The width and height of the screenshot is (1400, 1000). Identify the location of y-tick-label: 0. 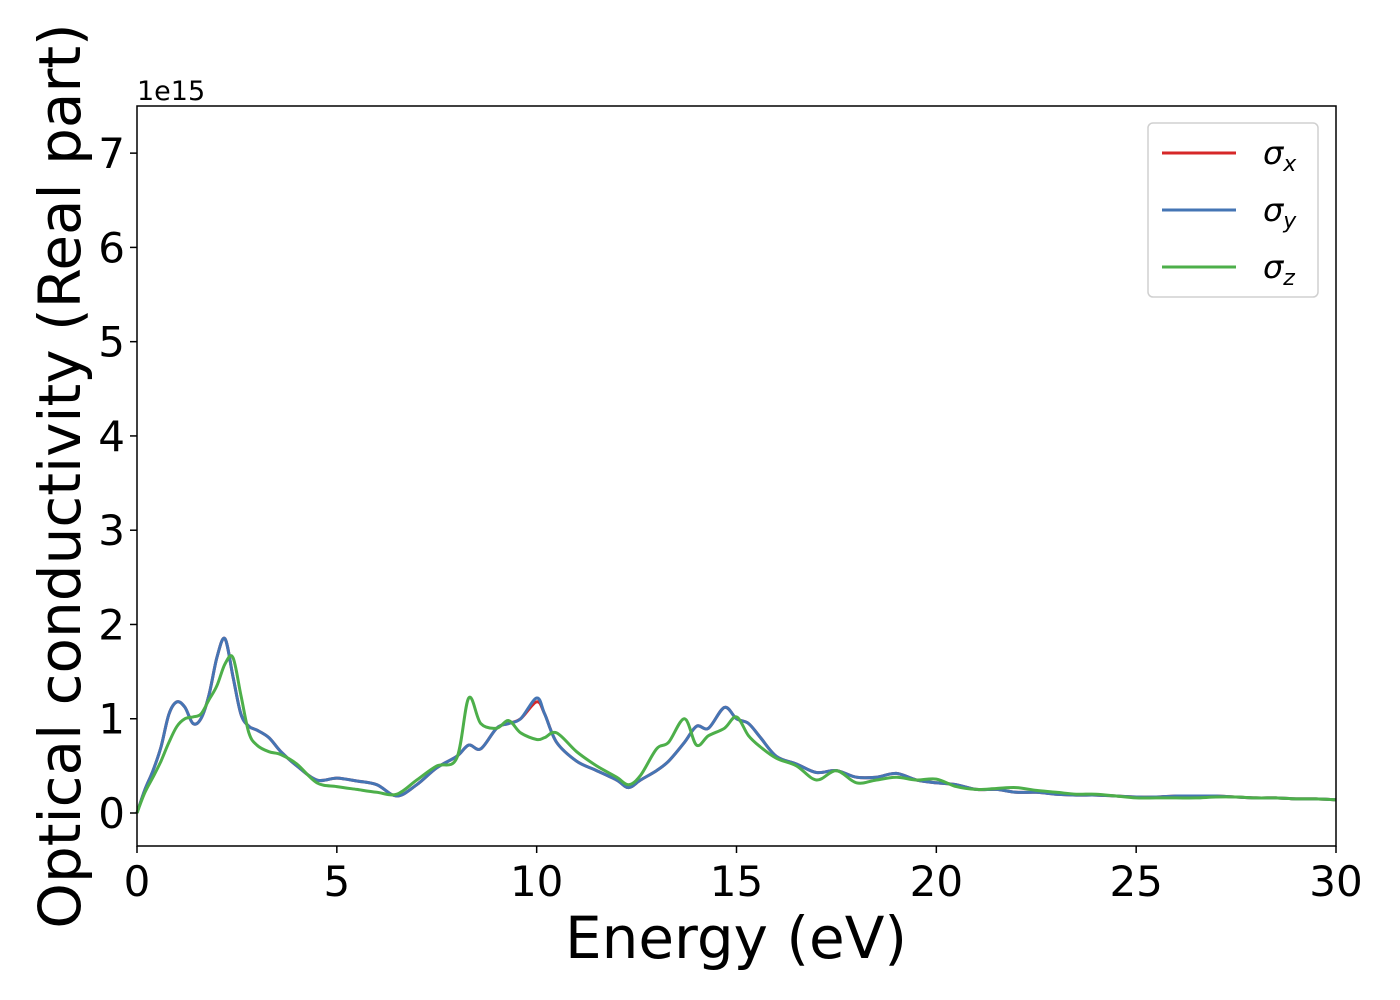
(111, 813).